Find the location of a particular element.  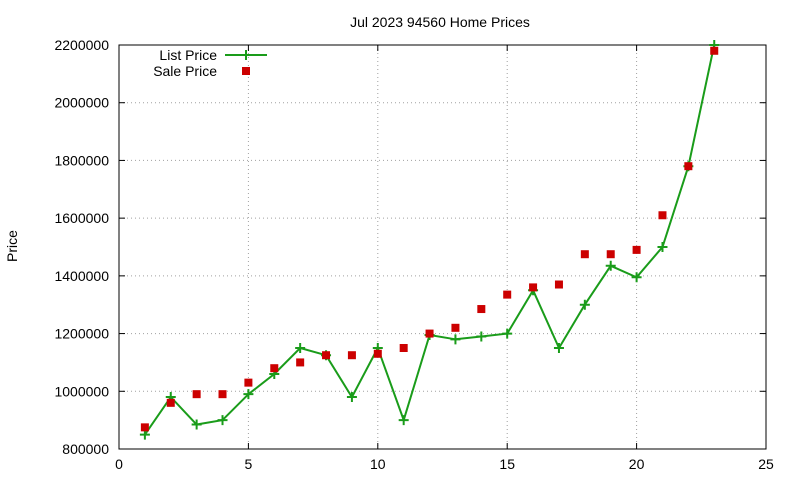

y-tick-label: 1600000 is located at coordinates (81, 218).